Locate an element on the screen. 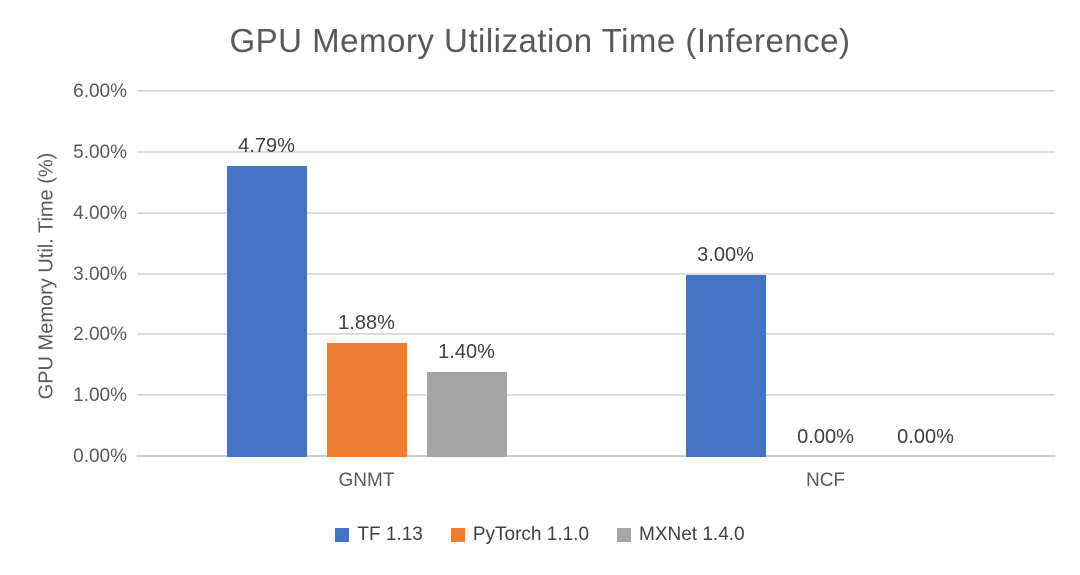 Image resolution: width=1080 pixels, height=575 pixels. data-label: 4.79% is located at coordinates (266, 145).